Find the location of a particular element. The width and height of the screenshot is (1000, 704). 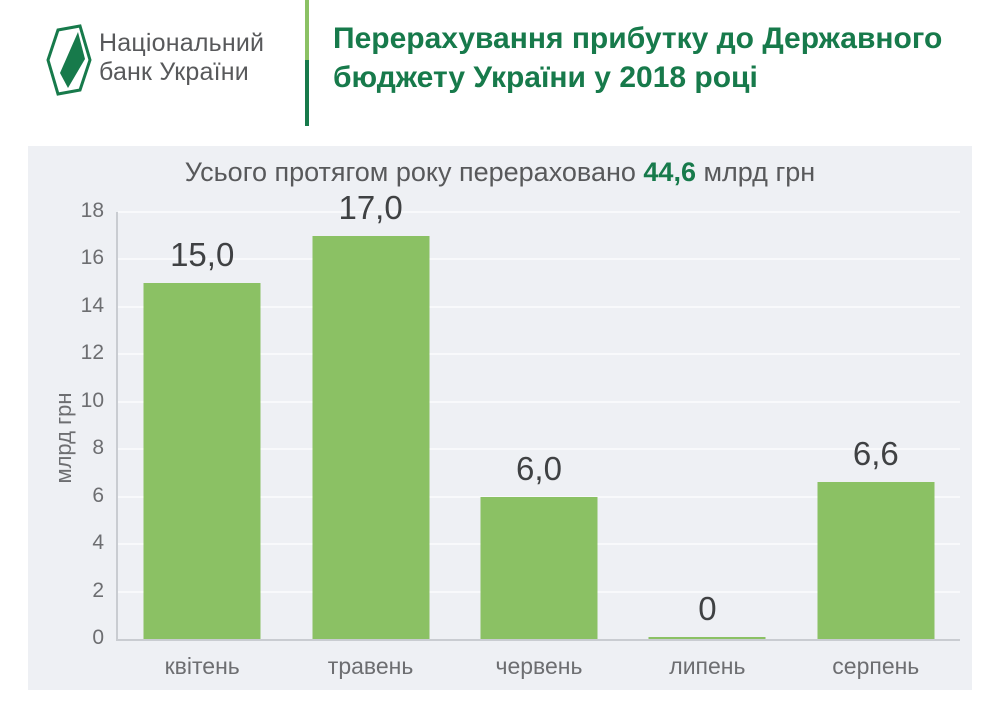

y-tick-label: 10 is located at coordinates (92, 400).